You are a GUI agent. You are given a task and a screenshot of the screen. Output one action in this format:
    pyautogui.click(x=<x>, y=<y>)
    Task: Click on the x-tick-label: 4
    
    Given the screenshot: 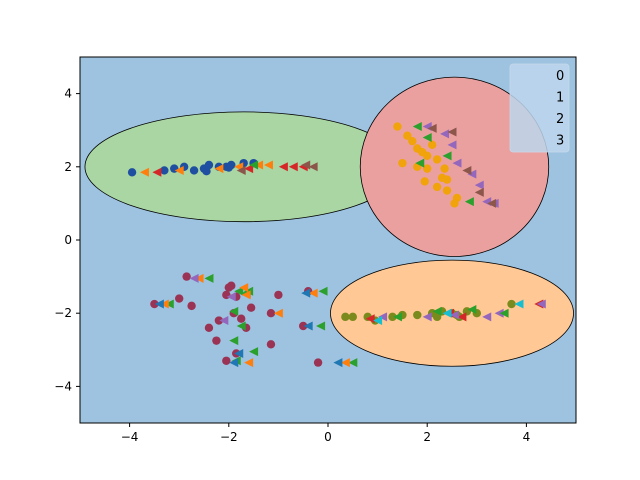 What is the action you would take?
    pyautogui.click(x=527, y=437)
    